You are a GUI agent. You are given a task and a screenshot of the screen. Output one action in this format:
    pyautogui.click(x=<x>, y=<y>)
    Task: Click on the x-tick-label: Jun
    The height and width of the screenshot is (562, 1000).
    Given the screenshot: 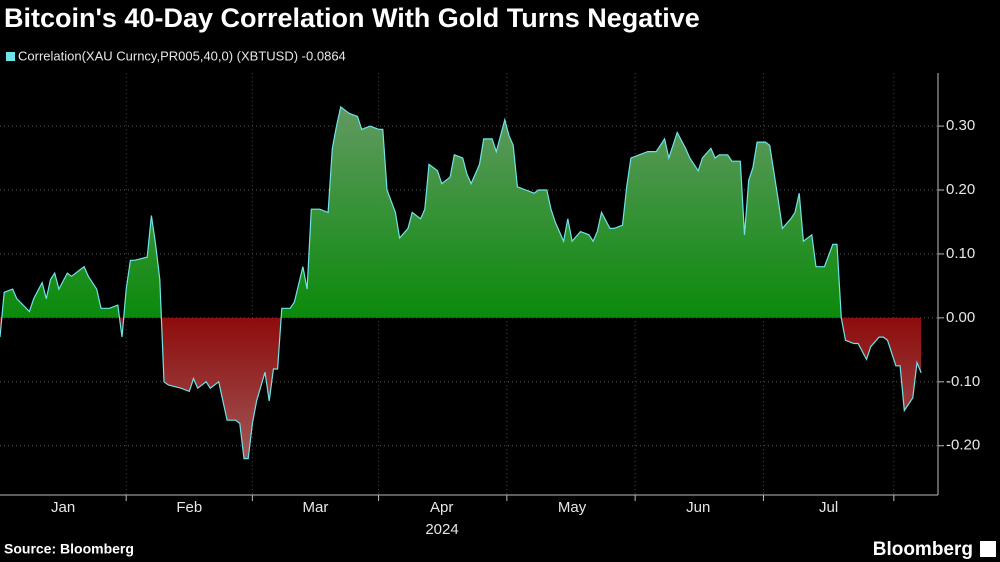 What is the action you would take?
    pyautogui.click(x=698, y=507)
    